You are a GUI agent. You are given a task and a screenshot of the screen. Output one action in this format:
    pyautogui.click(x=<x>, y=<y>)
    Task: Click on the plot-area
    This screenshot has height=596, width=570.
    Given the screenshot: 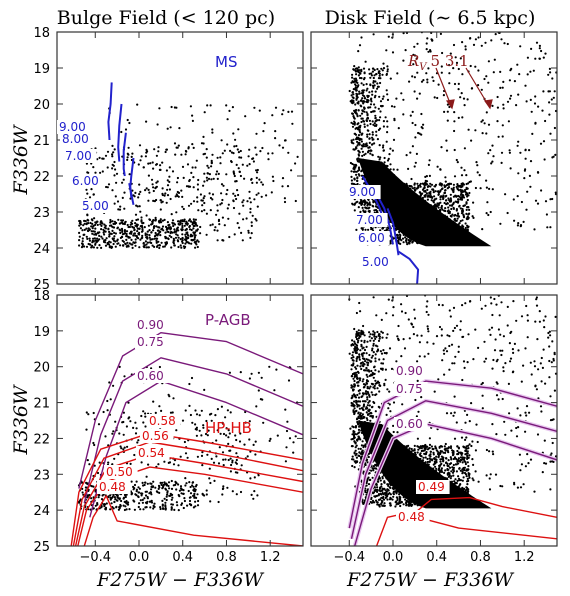 What is the action you would take?
    pyautogui.click(x=186, y=439)
    